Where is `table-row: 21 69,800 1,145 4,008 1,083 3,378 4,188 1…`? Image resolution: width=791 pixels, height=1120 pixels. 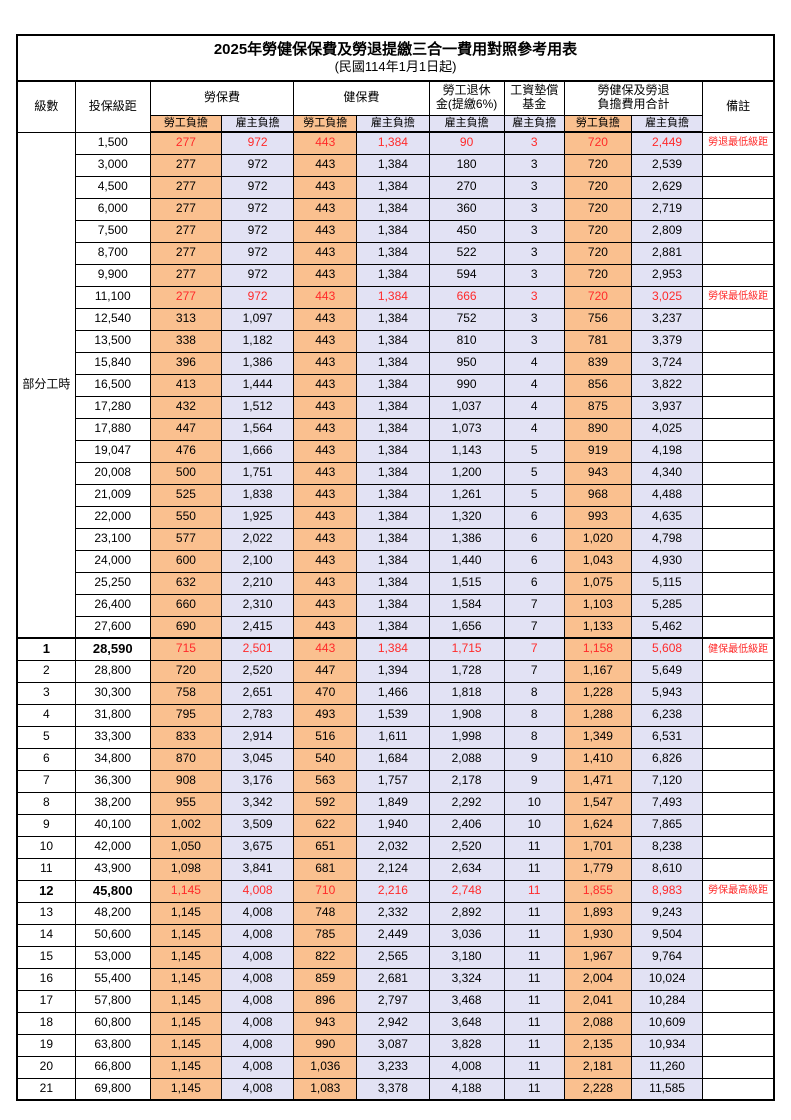 table-row: 21 69,800 1,145 4,008 1,083 3,378 4,188 1… is located at coordinates (395, 1089).